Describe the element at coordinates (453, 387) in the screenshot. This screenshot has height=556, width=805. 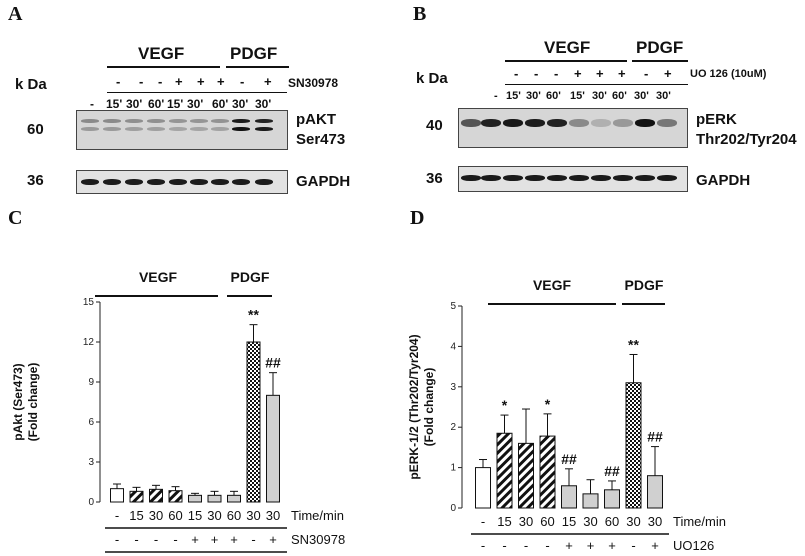
I see `panel-d-y-tick-label-3: 3` at that location.